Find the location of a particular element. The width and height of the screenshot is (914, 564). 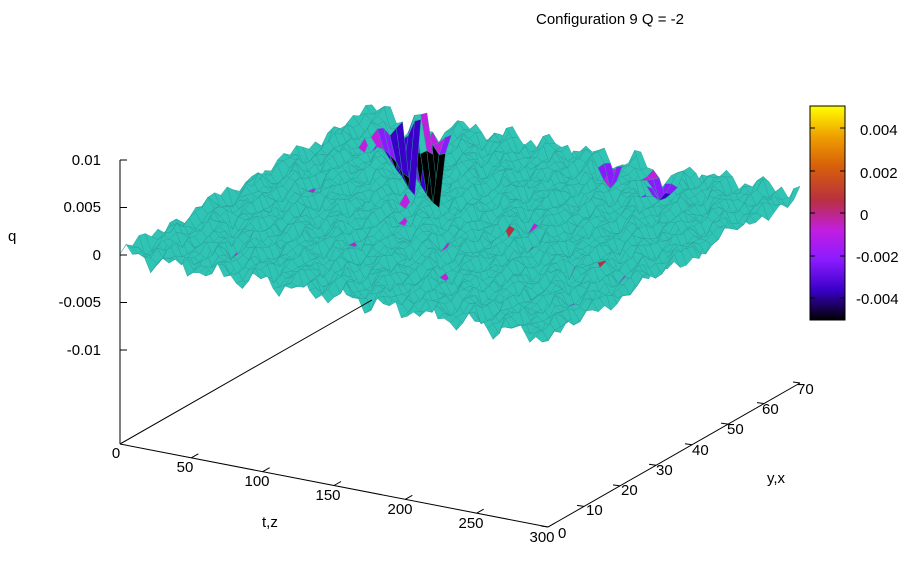

back-y-axis-line is located at coordinates (246, 372).